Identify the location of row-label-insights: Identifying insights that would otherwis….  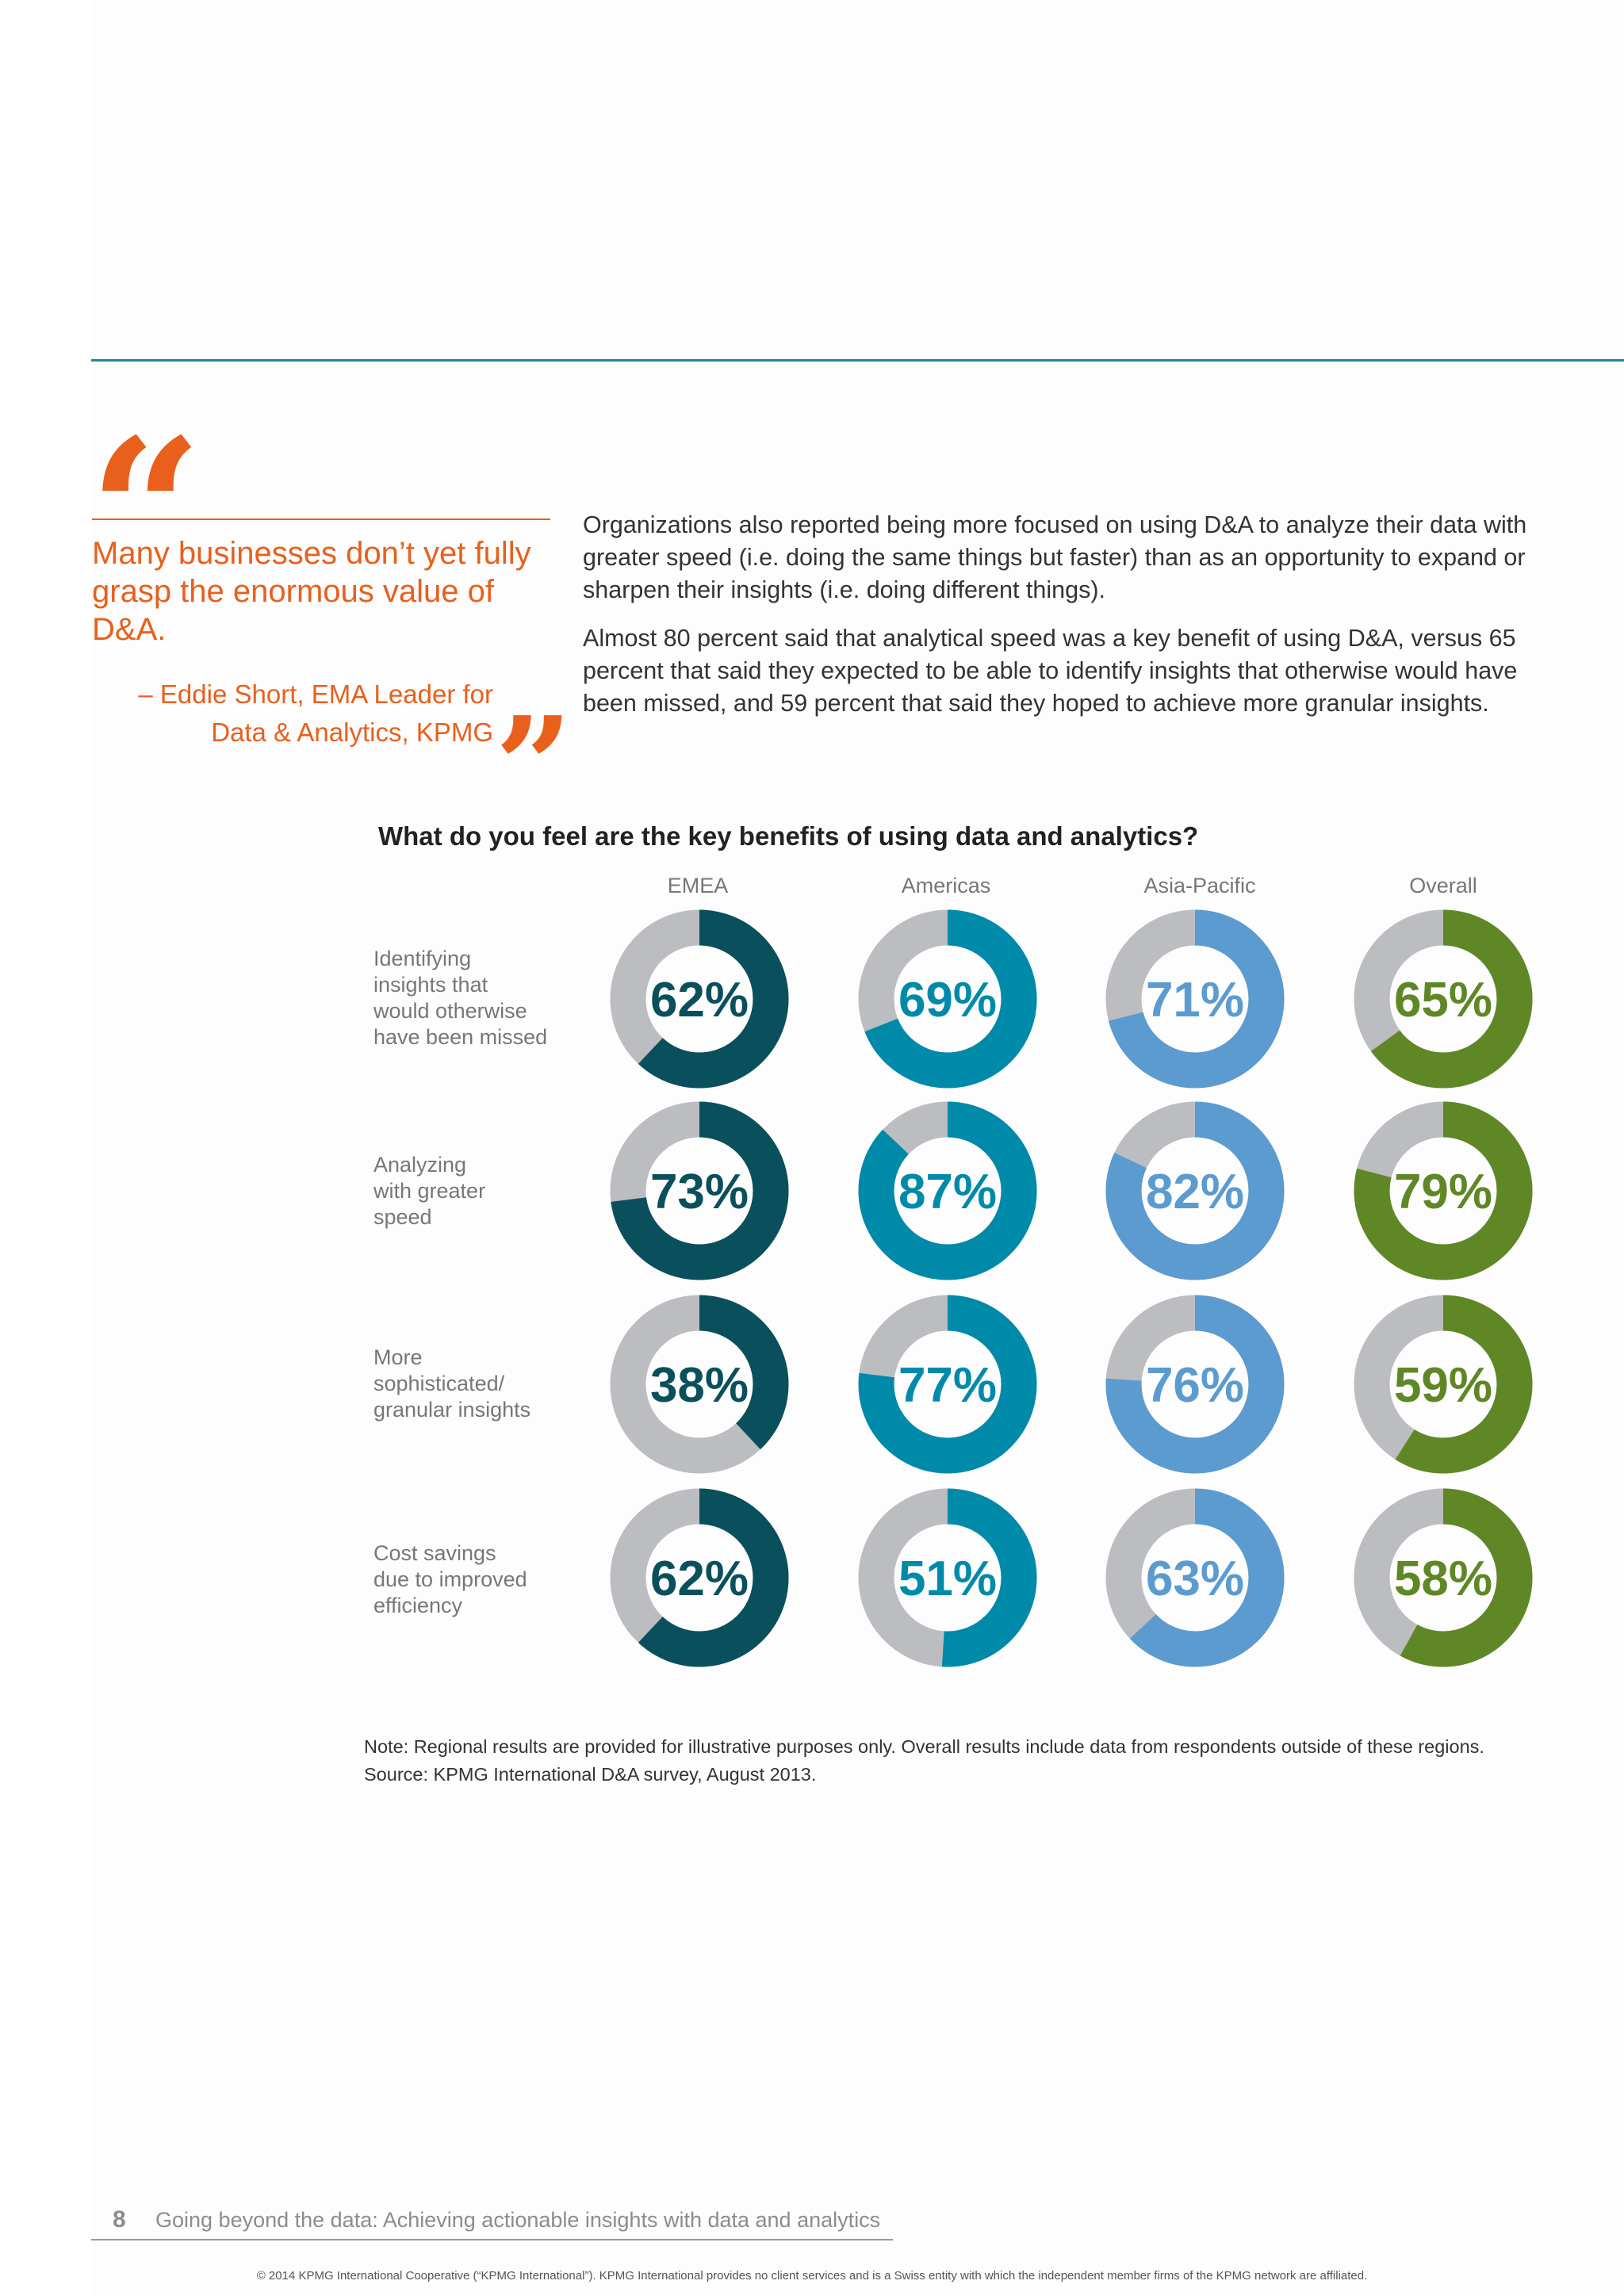
(480, 998).